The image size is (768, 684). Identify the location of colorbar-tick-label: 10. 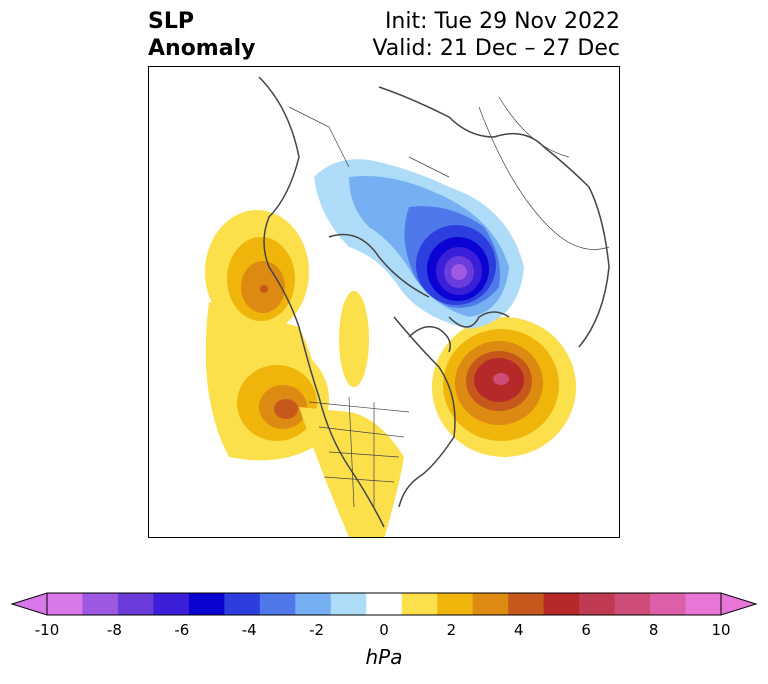
(720, 630).